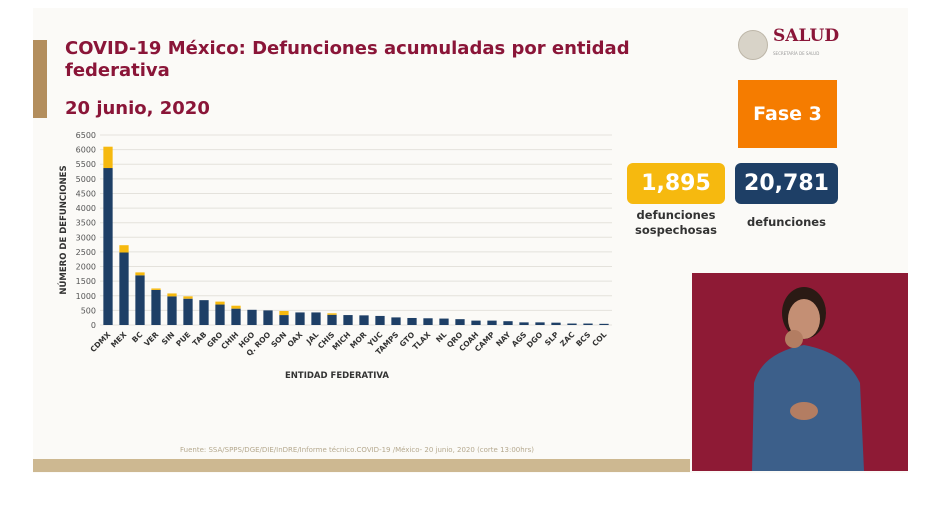 This screenshot has height=530, width=936. What do you see at coordinates (40, 79) in the screenshot?
I see `accent-bar` at bounding box center [40, 79].